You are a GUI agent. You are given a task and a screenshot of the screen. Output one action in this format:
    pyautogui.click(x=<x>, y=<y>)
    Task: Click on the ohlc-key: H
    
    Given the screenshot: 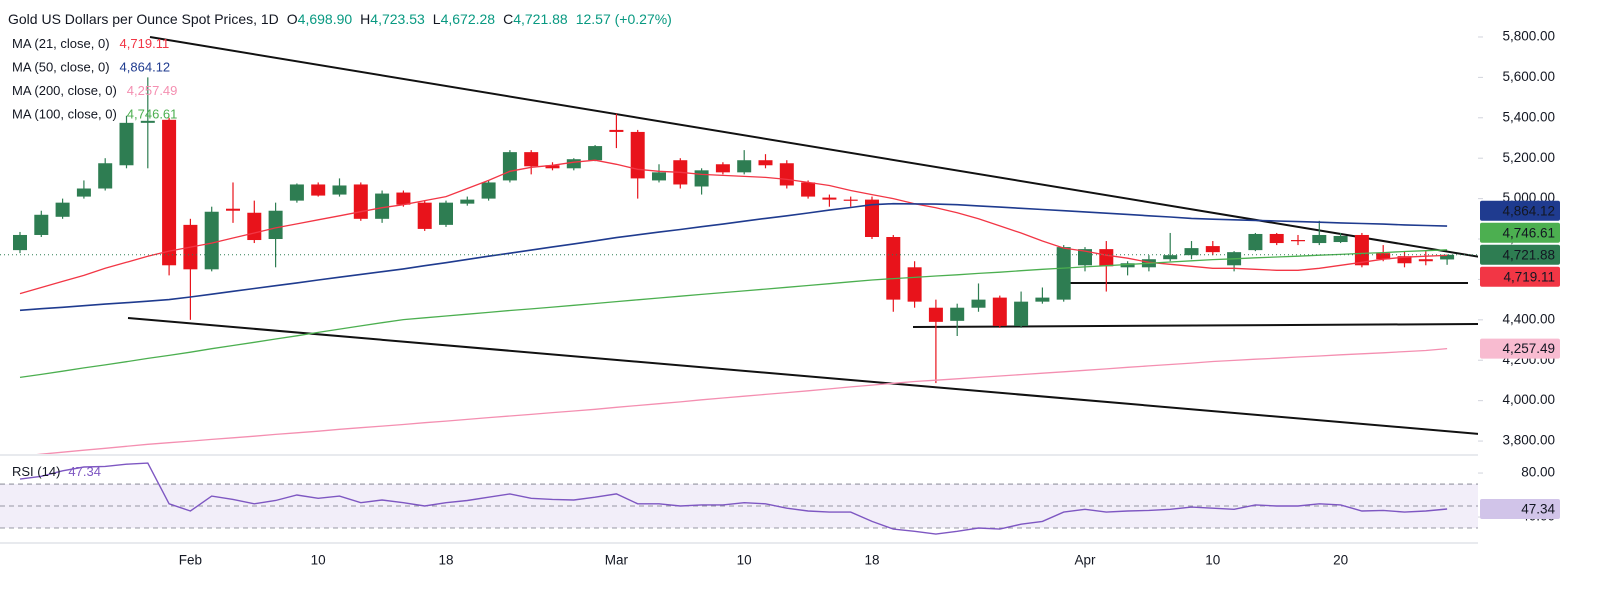 What is the action you would take?
    pyautogui.click(x=365, y=19)
    